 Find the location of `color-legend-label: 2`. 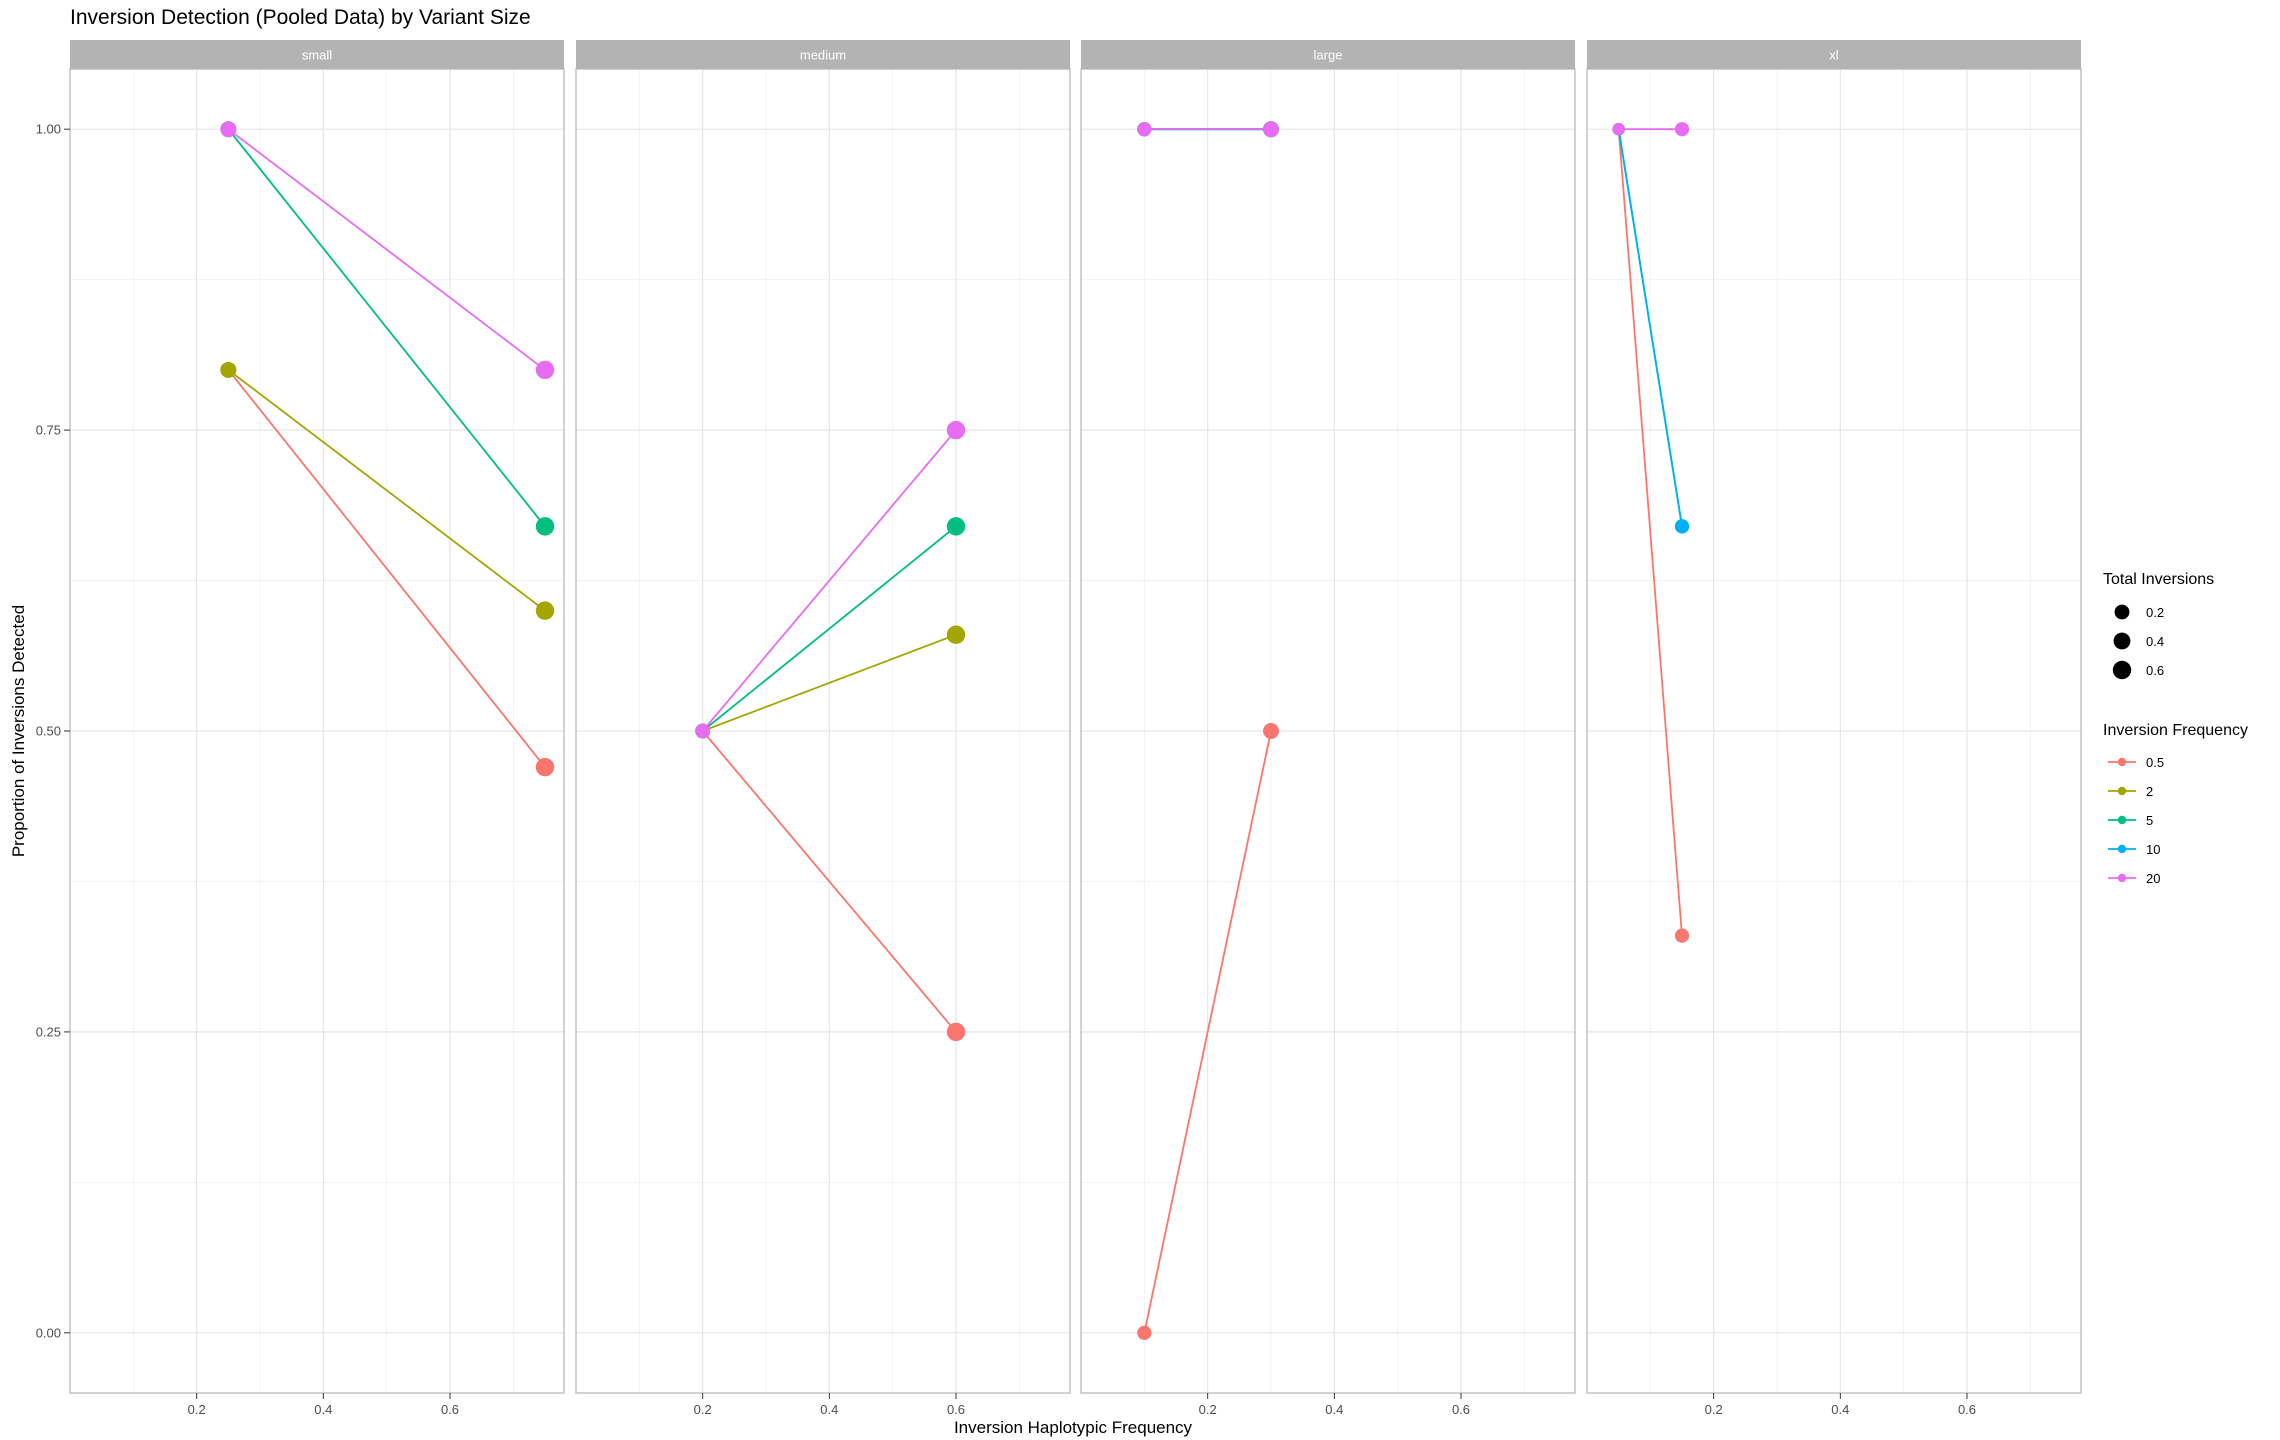

color-legend-label: 2 is located at coordinates (2149, 791).